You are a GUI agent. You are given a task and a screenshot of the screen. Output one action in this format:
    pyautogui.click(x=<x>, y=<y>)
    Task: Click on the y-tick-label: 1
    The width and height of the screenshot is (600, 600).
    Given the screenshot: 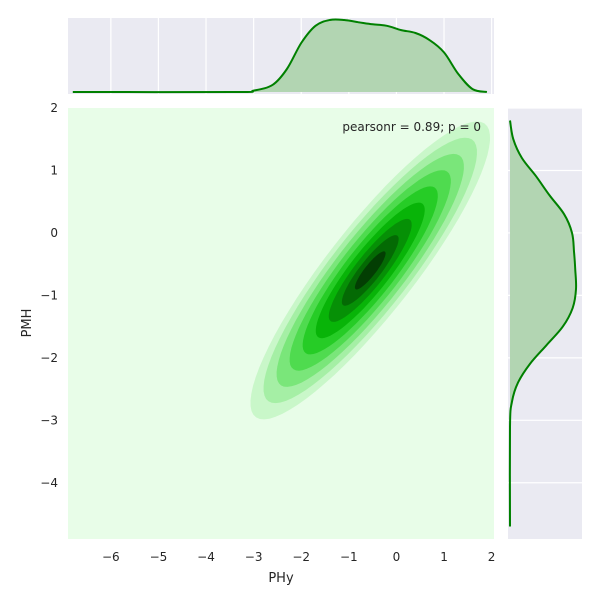 What is the action you would take?
    pyautogui.click(x=54, y=170)
    